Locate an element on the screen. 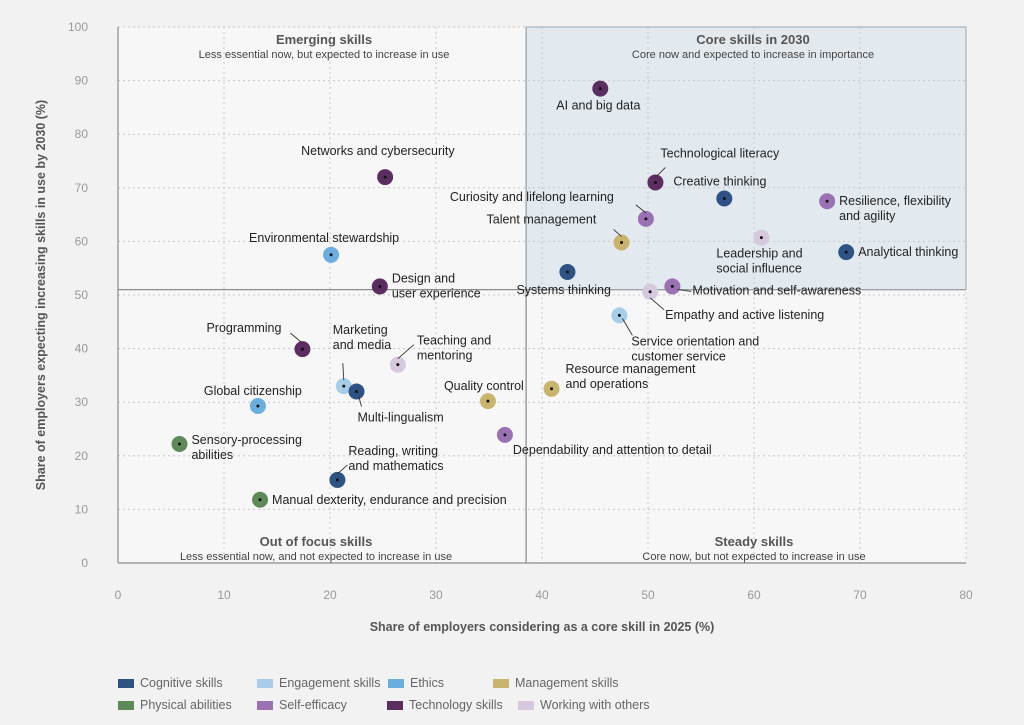 Image resolution: width=1024 pixels, height=725 pixels. legend-label: Cognitive skills is located at coordinates (181, 683).